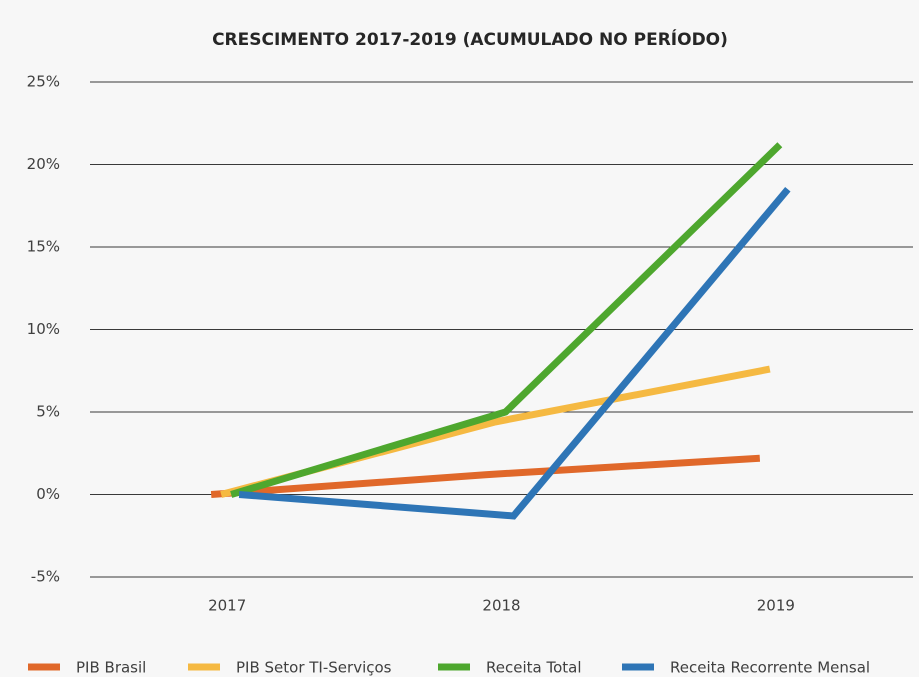  Describe the element at coordinates (501, 606) in the screenshot. I see `x-tick-label: 2018` at that location.